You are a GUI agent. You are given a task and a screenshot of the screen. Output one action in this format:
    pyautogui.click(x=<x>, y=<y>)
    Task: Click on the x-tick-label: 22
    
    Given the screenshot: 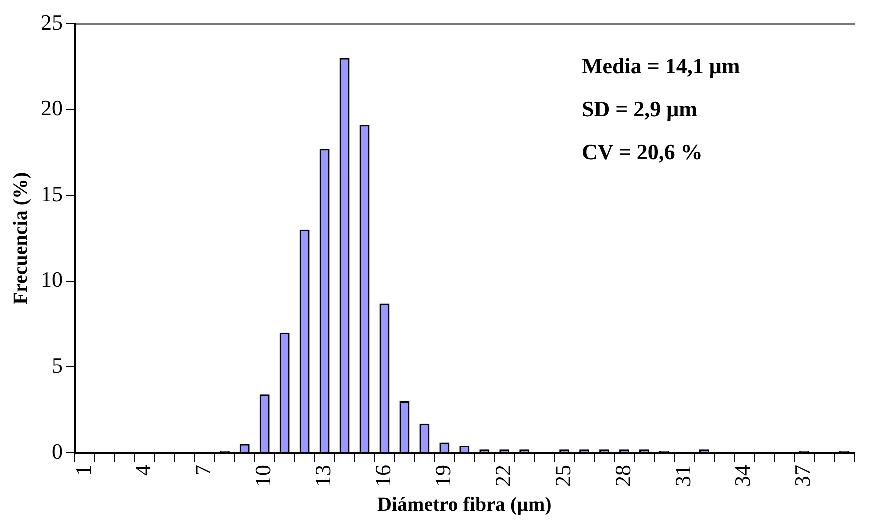 What is the action you would take?
    pyautogui.click(x=503, y=476)
    